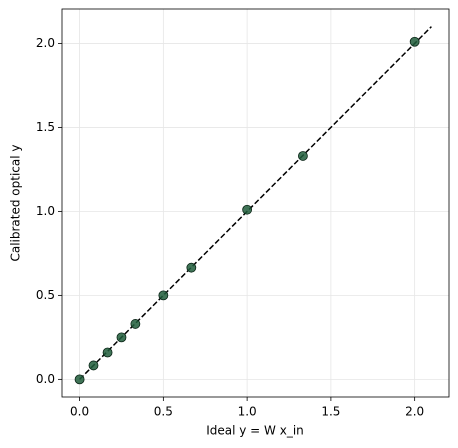 The image size is (458, 448). I want to click on x-tick-label: 0.5, so click(163, 412).